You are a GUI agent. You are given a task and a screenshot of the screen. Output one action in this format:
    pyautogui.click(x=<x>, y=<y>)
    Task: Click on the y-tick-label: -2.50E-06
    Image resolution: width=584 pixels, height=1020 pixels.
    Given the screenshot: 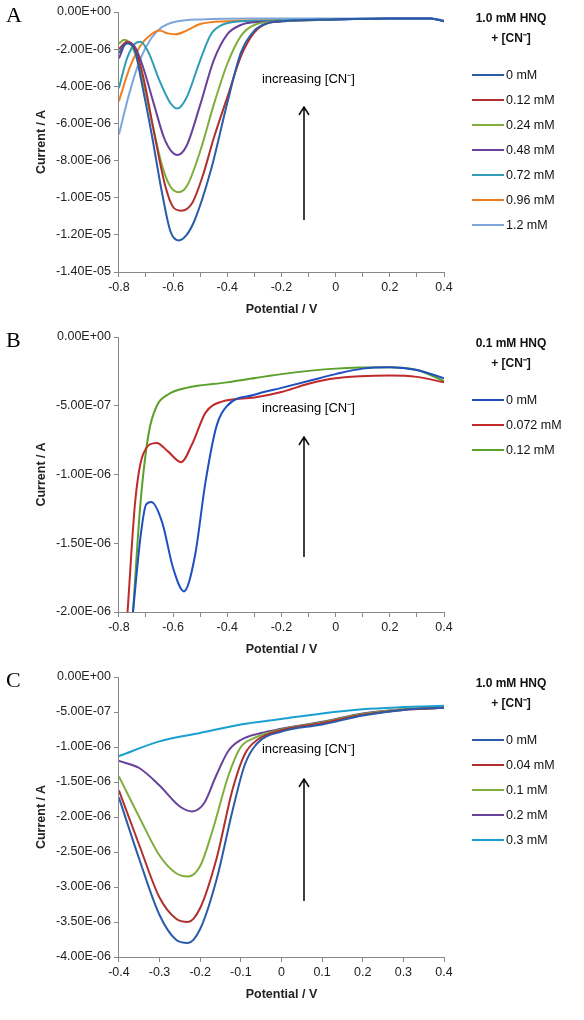 What is the action you would take?
    pyautogui.click(x=83, y=851)
    